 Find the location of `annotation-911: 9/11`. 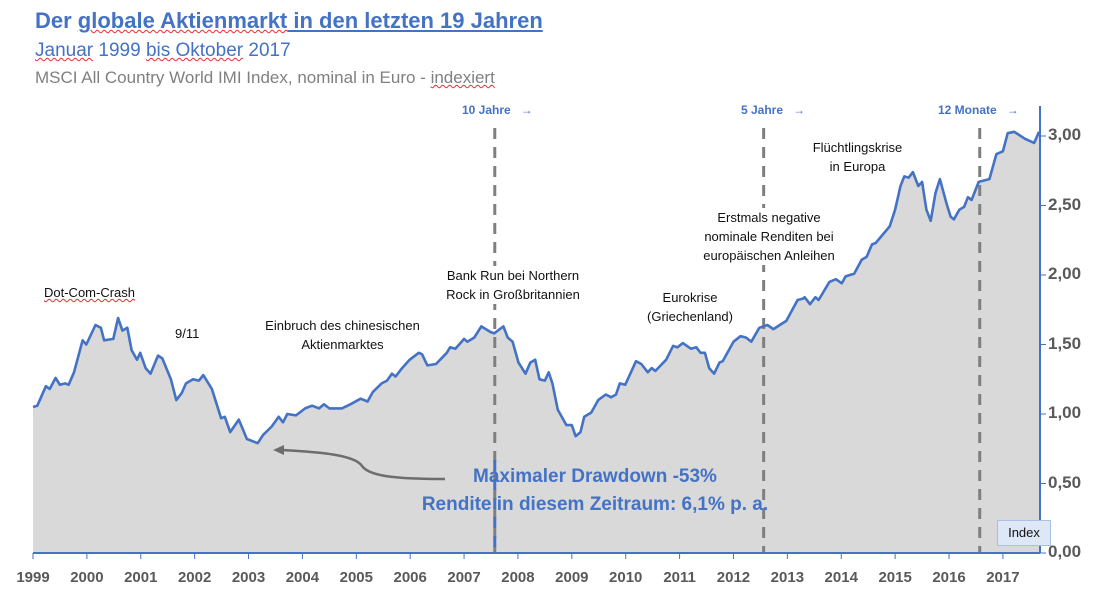

annotation-911: 9/11 is located at coordinates (187, 333).